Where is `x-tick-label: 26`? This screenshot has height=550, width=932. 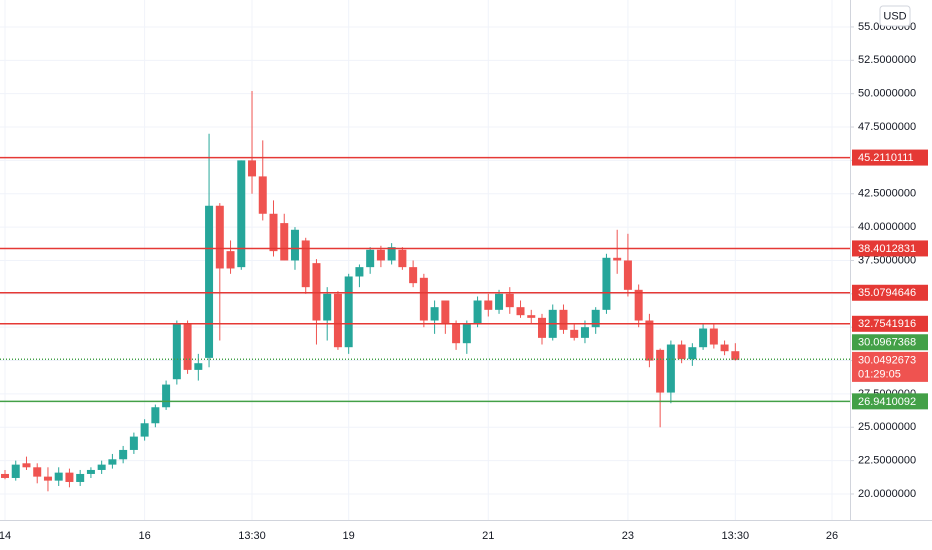
x-tick-label: 26 is located at coordinates (832, 536).